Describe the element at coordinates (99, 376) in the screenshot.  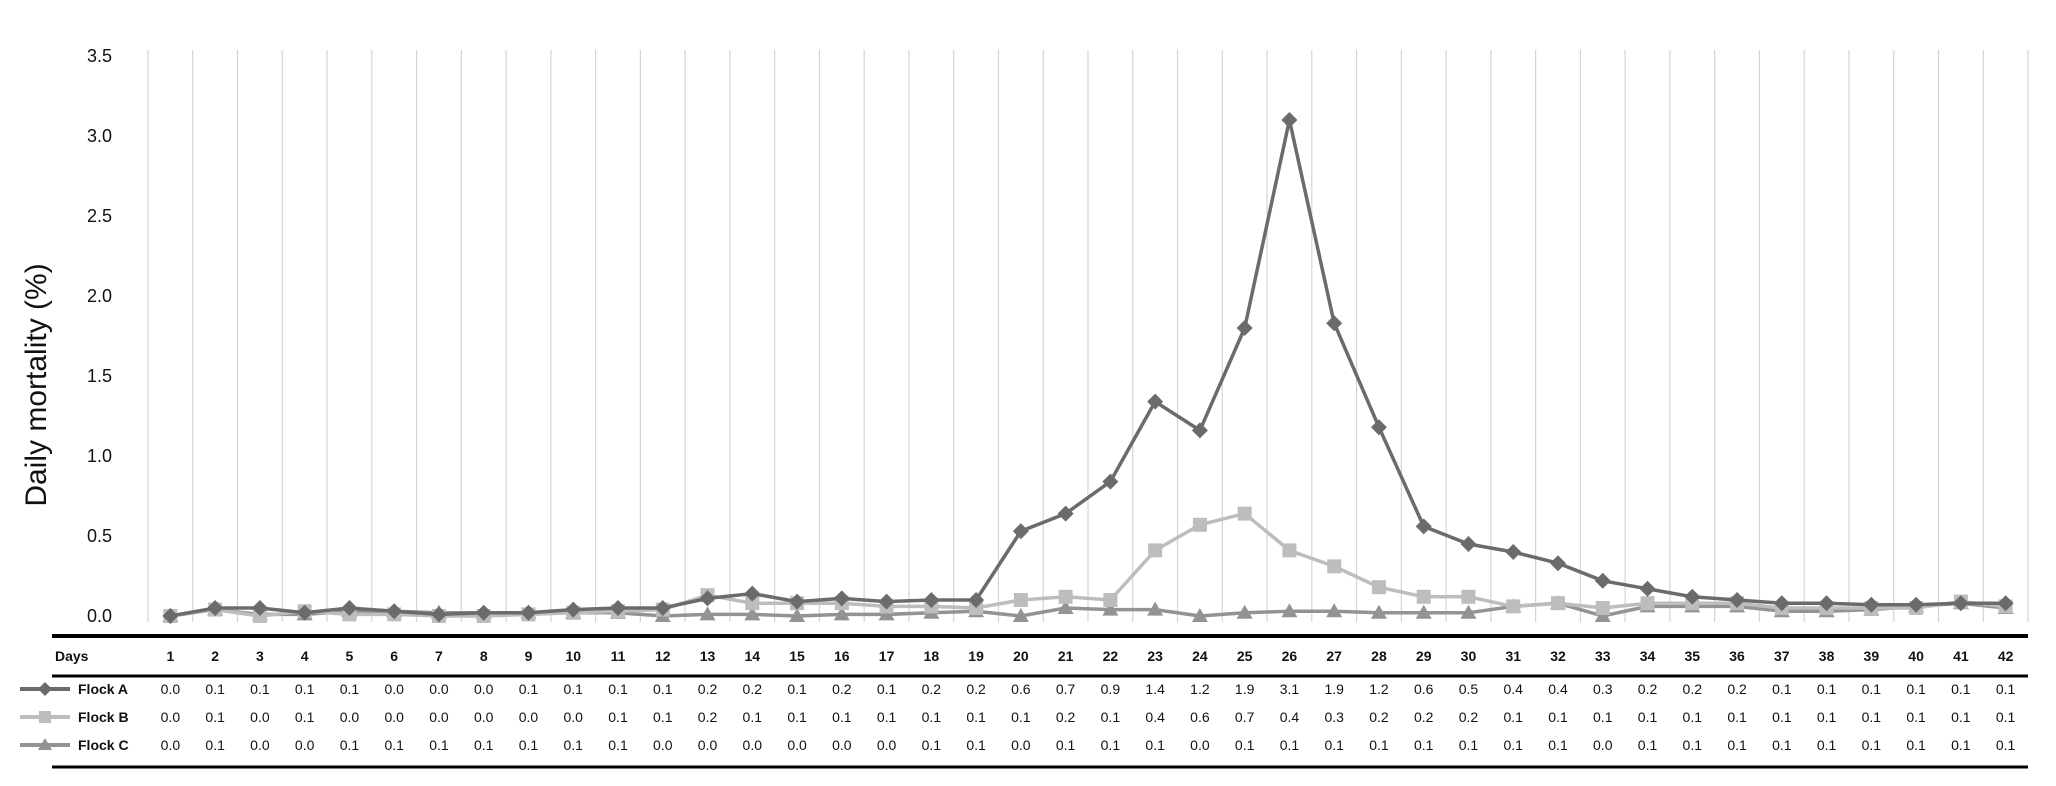
I see `y-tick-label: 1.5` at that location.